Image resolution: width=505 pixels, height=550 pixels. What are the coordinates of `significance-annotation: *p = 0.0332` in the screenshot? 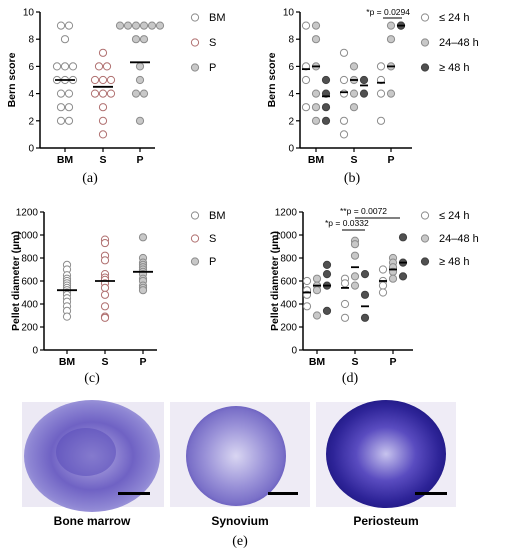 It's located at (347, 223).